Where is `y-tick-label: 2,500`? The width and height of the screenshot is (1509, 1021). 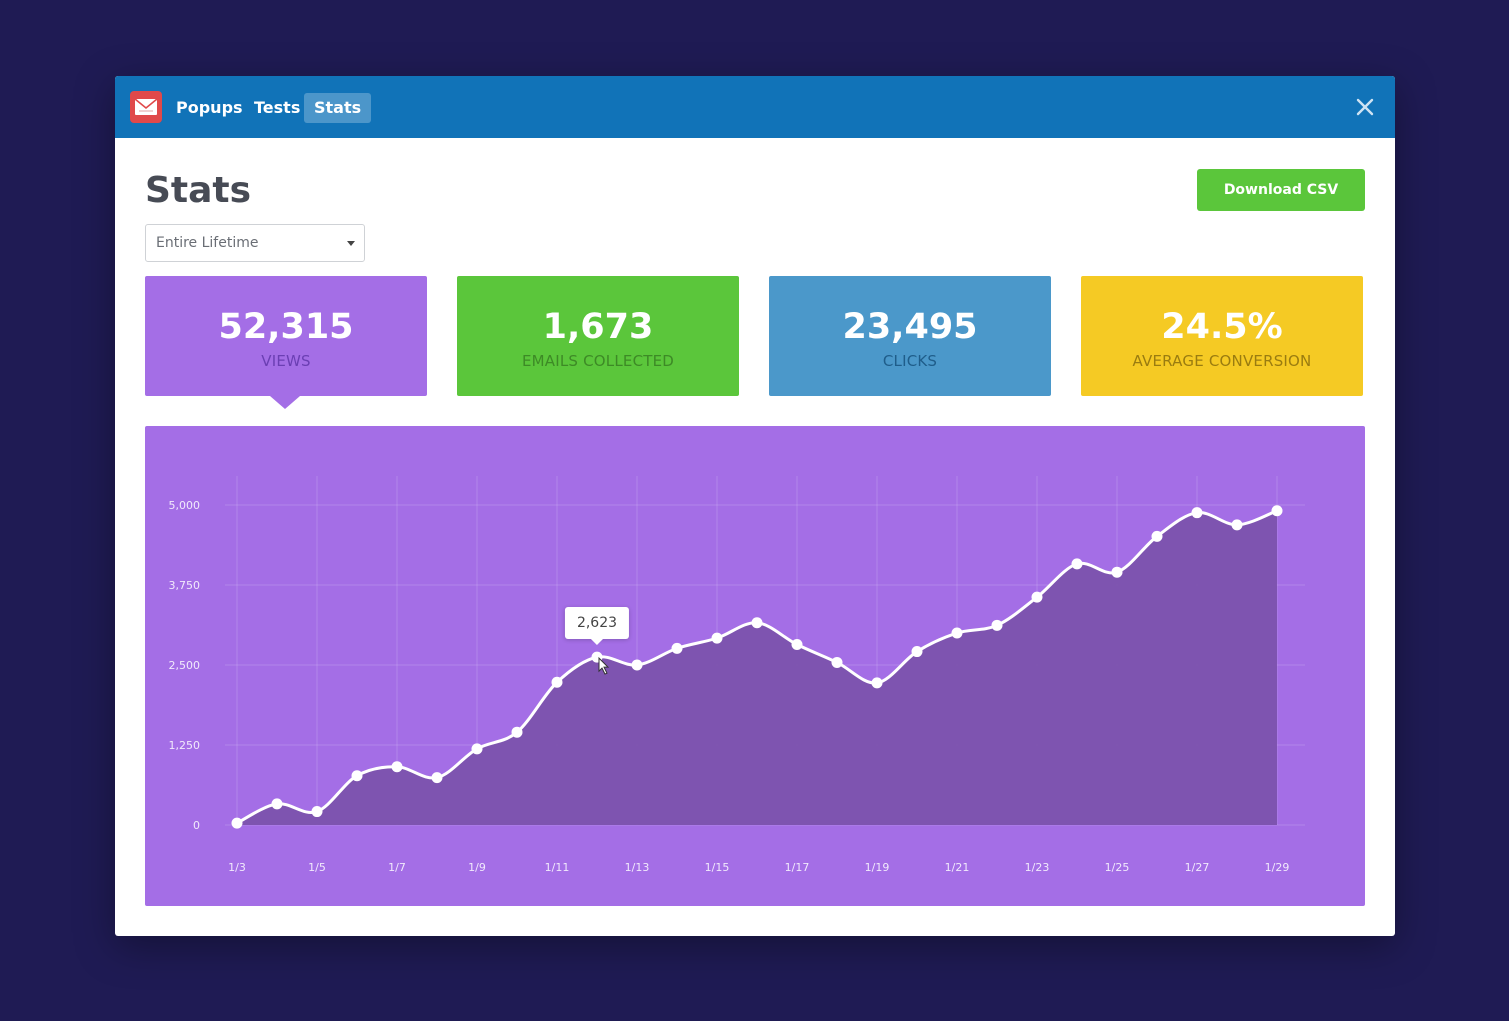 y-tick-label: 2,500 is located at coordinates (185, 665).